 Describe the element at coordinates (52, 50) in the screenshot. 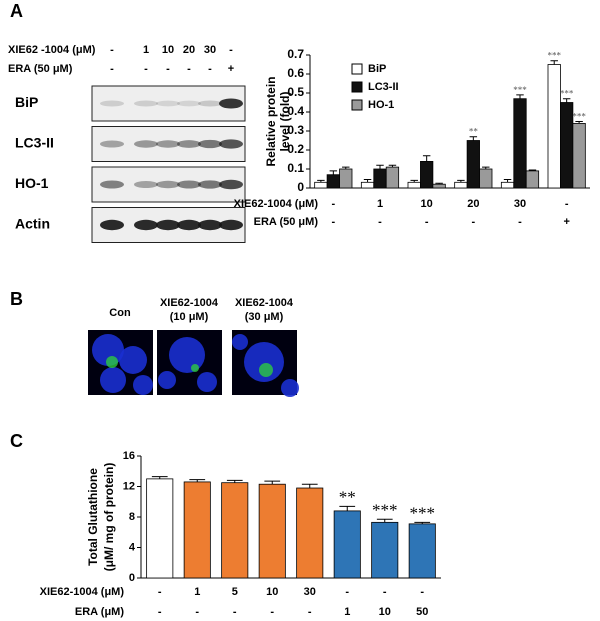

I see `treatment-label: XIE62 -1004 (μM)` at that location.